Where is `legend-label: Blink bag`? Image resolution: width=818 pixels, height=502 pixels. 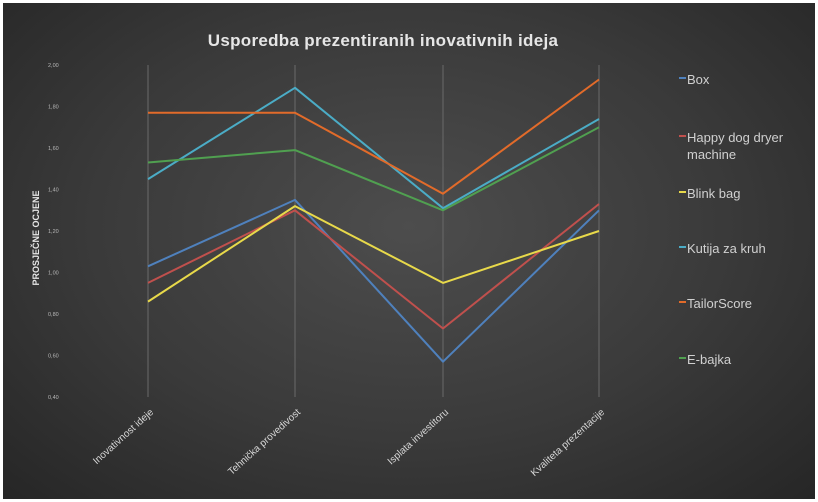
legend-label: Blink bag is located at coordinates (714, 193).